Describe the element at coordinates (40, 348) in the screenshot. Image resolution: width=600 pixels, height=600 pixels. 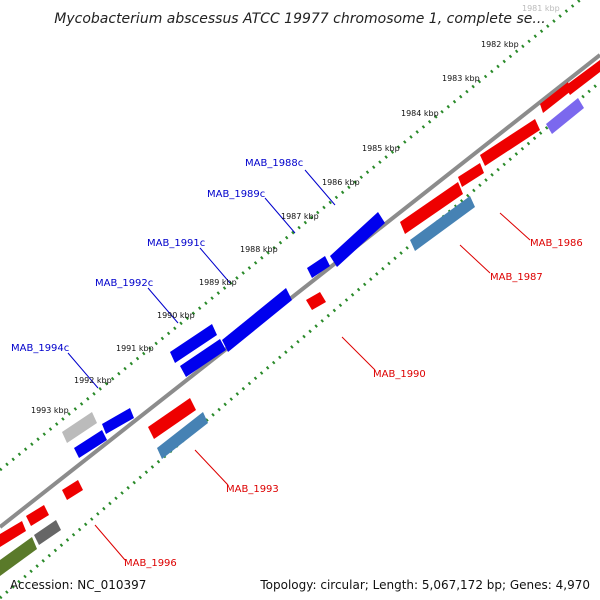
I see `gene-label: MAB_1994c` at that location.